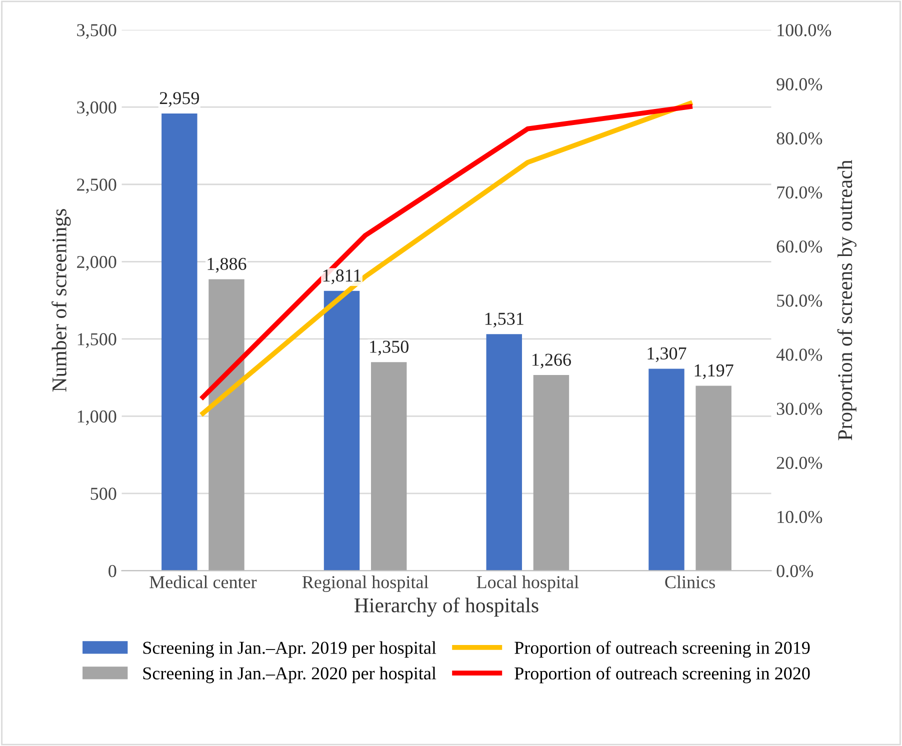 Image resolution: width=902 pixels, height=746 pixels. What do you see at coordinates (61, 300) in the screenshot?
I see `y-axis-title: Number of screenings` at bounding box center [61, 300].